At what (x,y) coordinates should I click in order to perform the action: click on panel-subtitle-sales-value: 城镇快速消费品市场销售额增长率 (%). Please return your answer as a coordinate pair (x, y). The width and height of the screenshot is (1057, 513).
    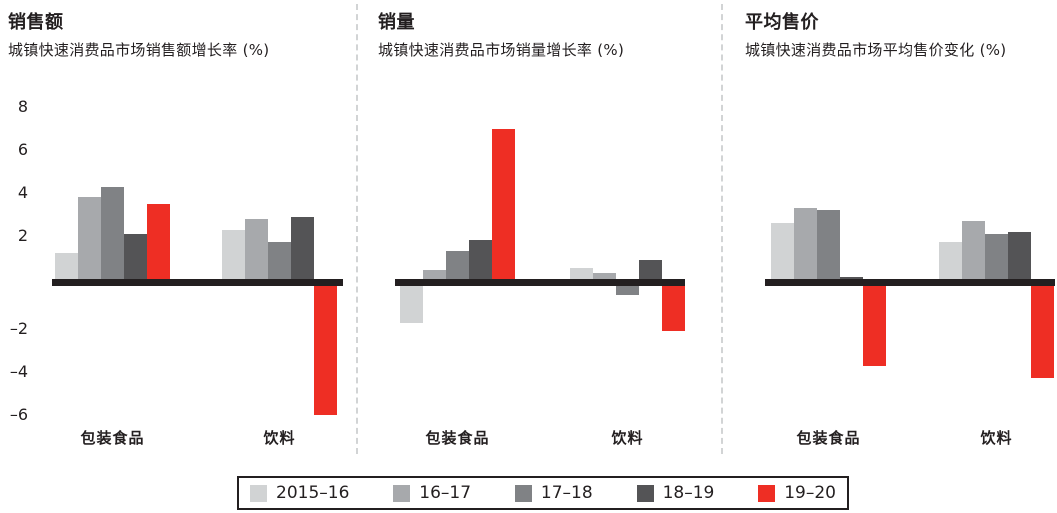
    Looking at the image, I should click on (139, 50).